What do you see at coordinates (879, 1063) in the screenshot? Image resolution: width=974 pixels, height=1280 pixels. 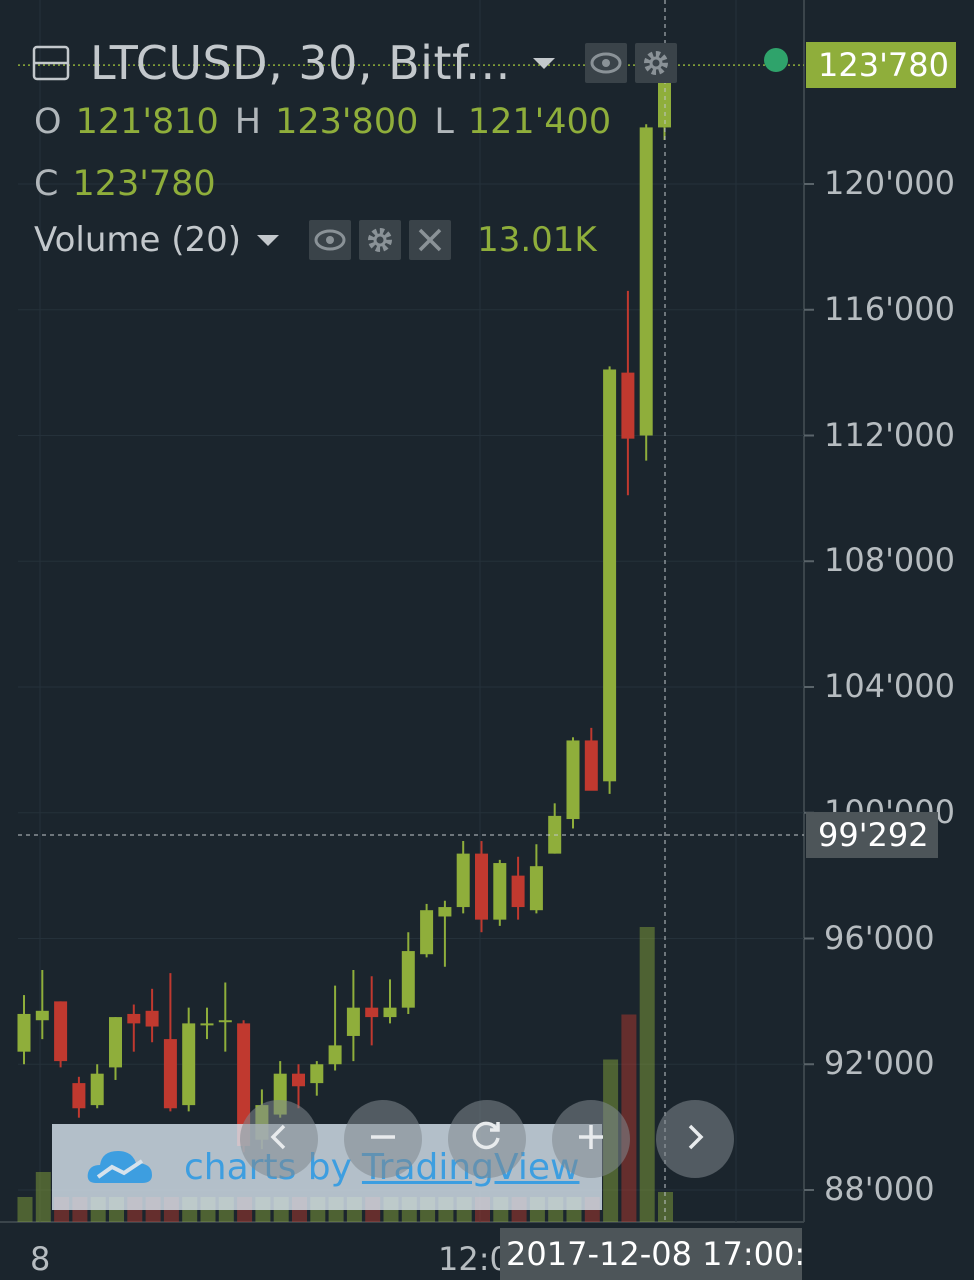 I see `price-tick-label: 92'000` at bounding box center [879, 1063].